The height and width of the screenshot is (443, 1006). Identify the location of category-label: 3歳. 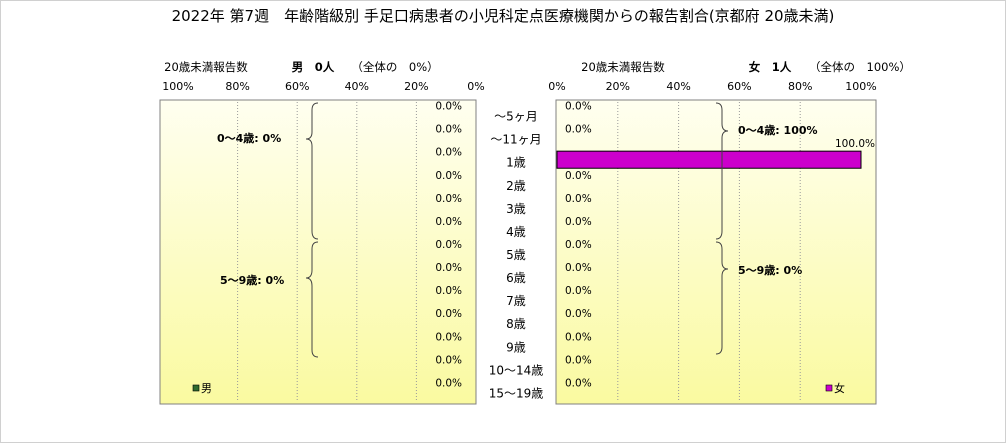
(516, 209).